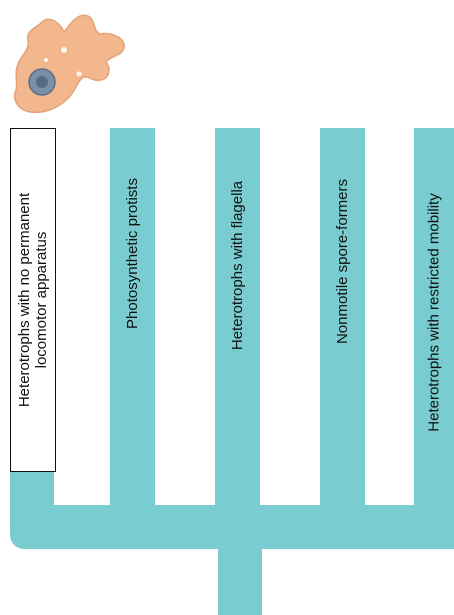  I want to click on branch-label-2-line-1: Photosynthetic protists, so click(133, 253).